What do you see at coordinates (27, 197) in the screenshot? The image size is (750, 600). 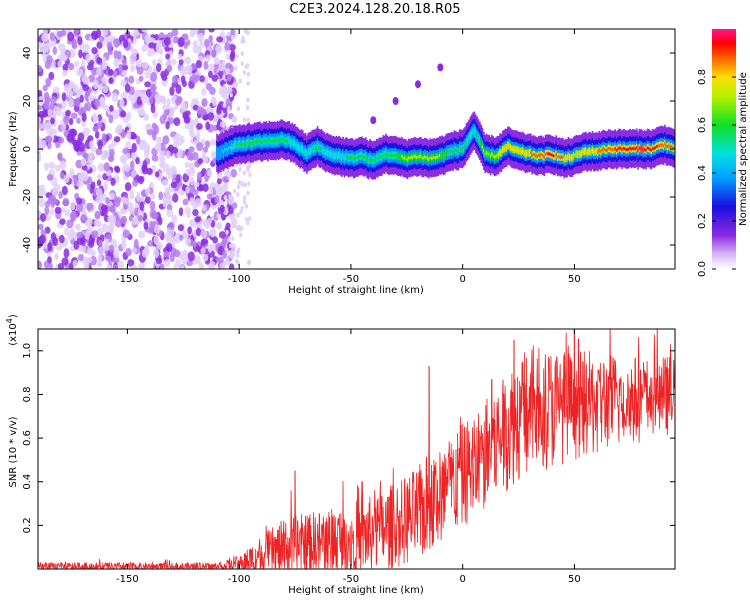 I see `spectrogram-y-tick-label: -20` at bounding box center [27, 197].